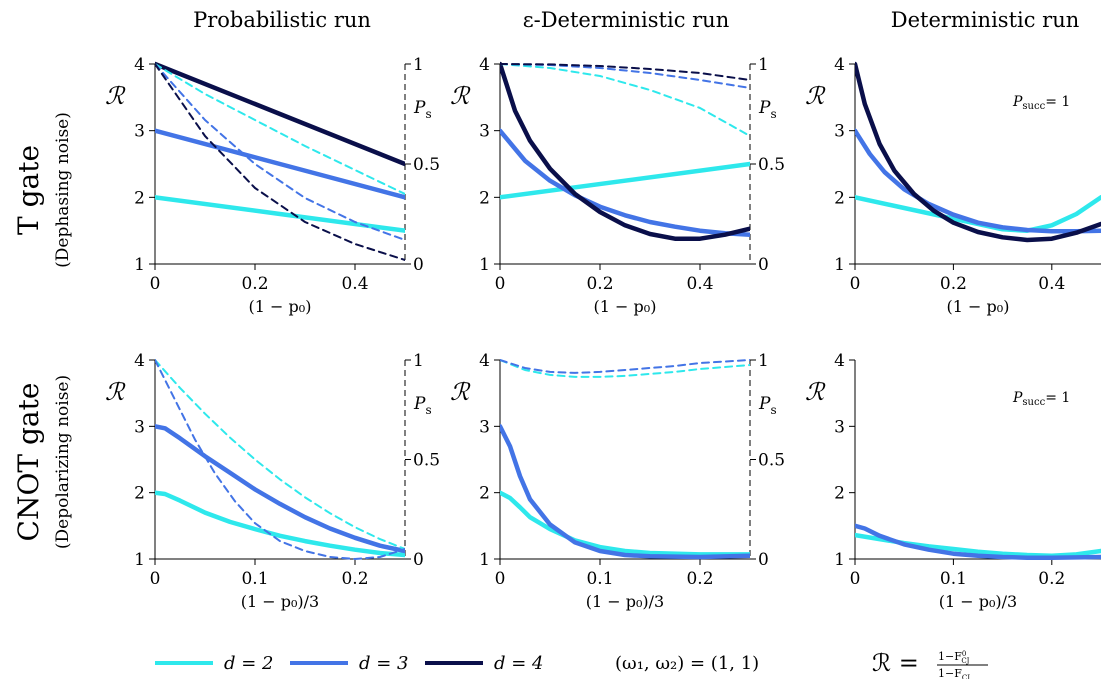 This screenshot has width=1101, height=679. I want to click on panel-5: 1 2 3 4 0 0.1 0.2 (1 − p₀)/3 ℛ 0 0.5 1 Ps, so click(617, 481).